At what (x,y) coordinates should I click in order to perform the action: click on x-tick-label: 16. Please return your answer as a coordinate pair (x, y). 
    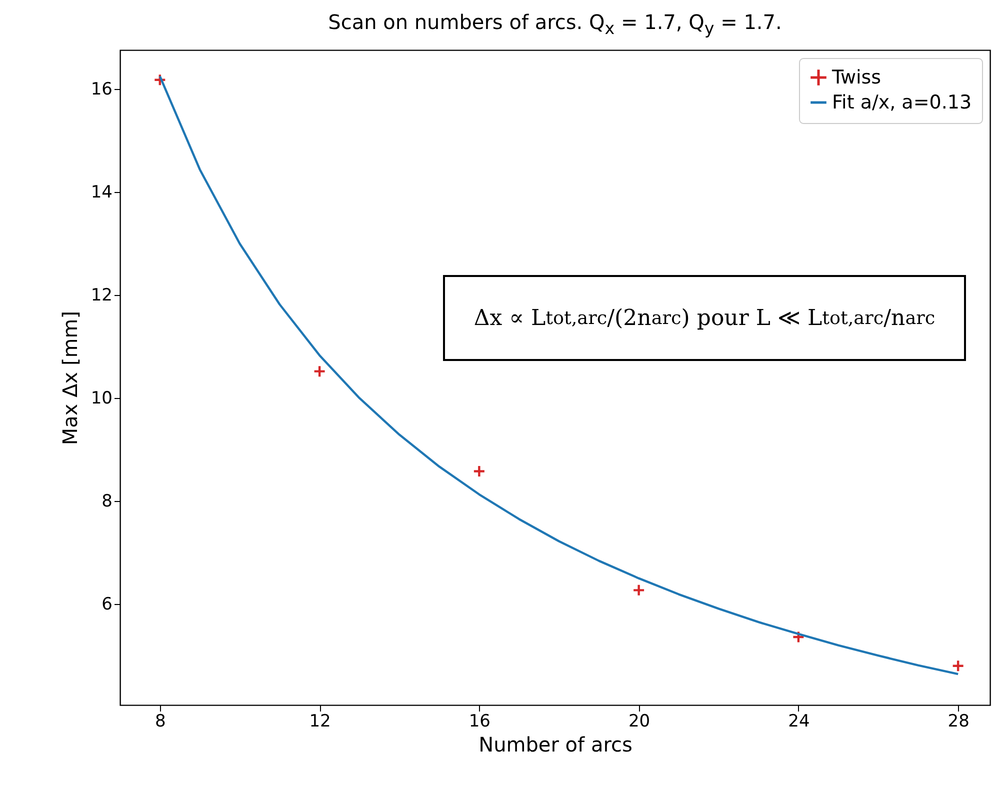
    Looking at the image, I should click on (479, 722).